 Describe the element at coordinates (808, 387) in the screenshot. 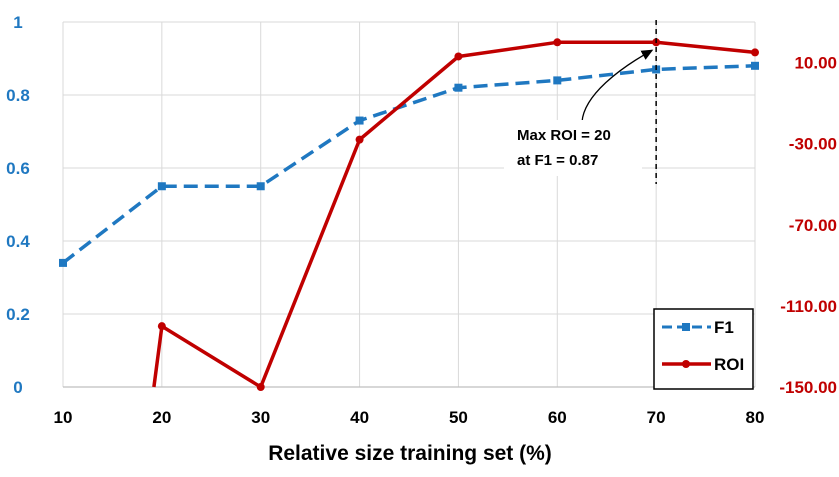

I see `right-tick-label: -150.00` at that location.